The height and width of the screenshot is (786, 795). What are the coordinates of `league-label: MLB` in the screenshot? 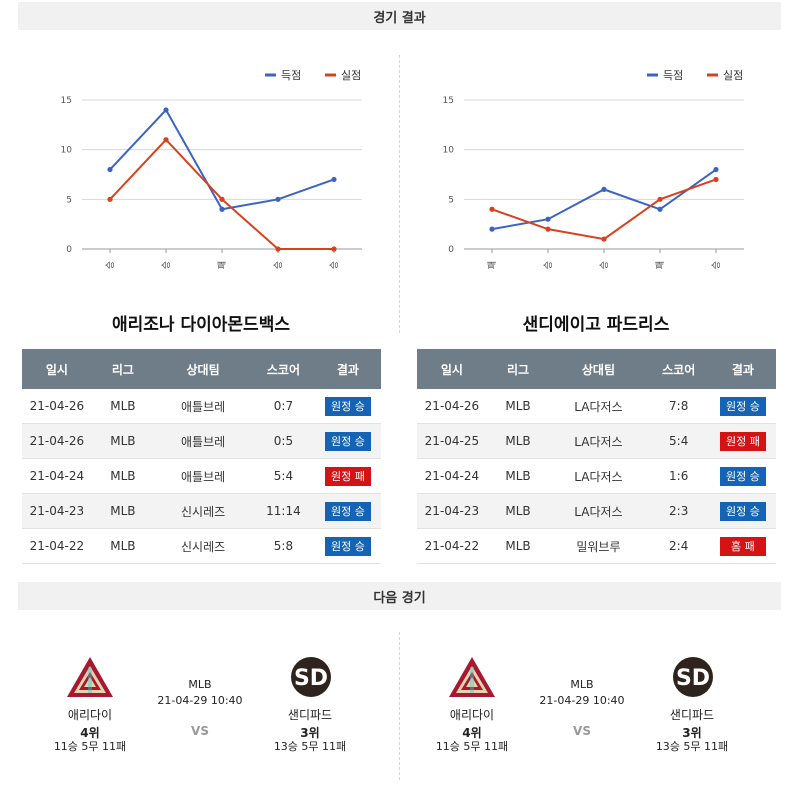 It's located at (200, 684).